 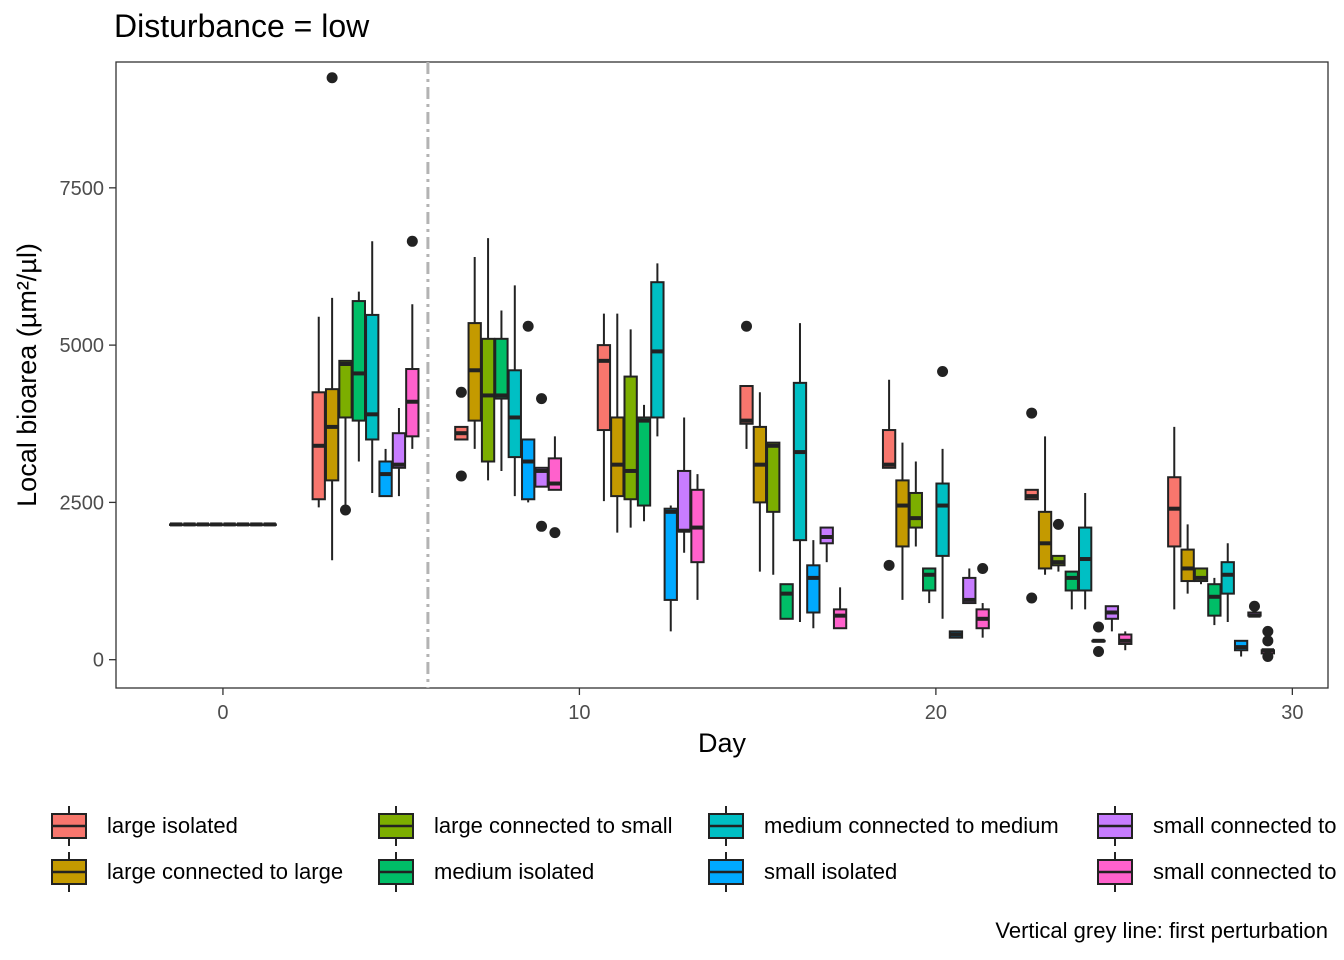 I want to click on y-tick-label: 0, so click(x=98, y=661).